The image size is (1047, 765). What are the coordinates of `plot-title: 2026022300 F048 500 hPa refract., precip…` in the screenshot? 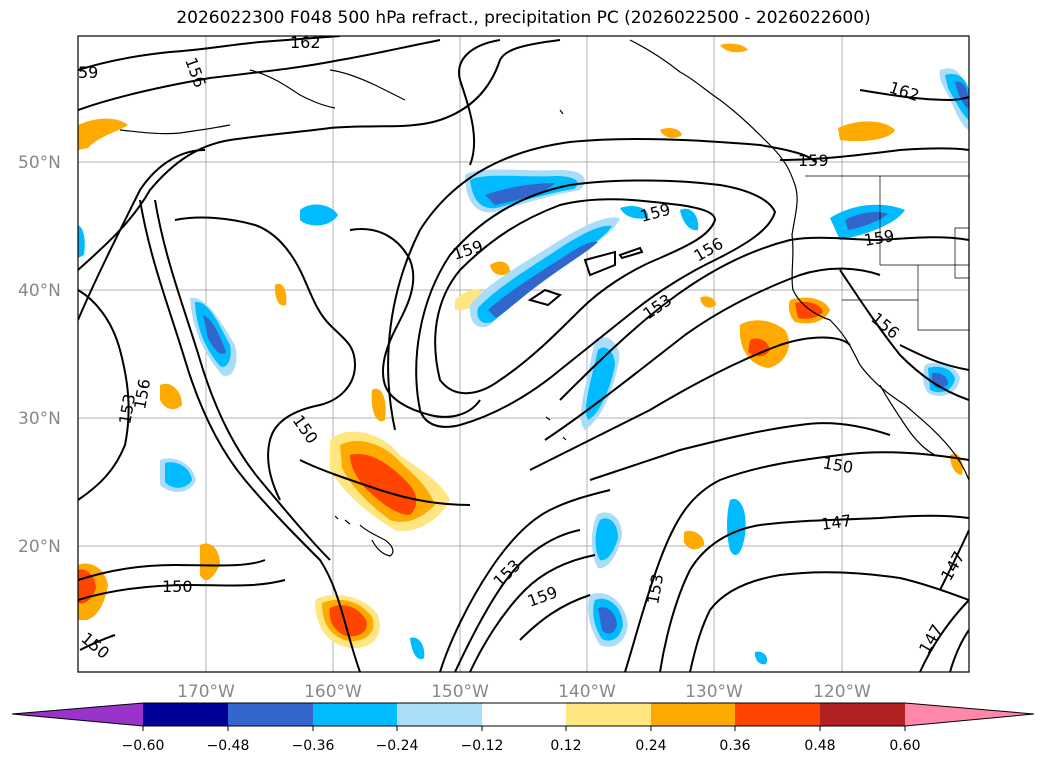 It's located at (523, 18).